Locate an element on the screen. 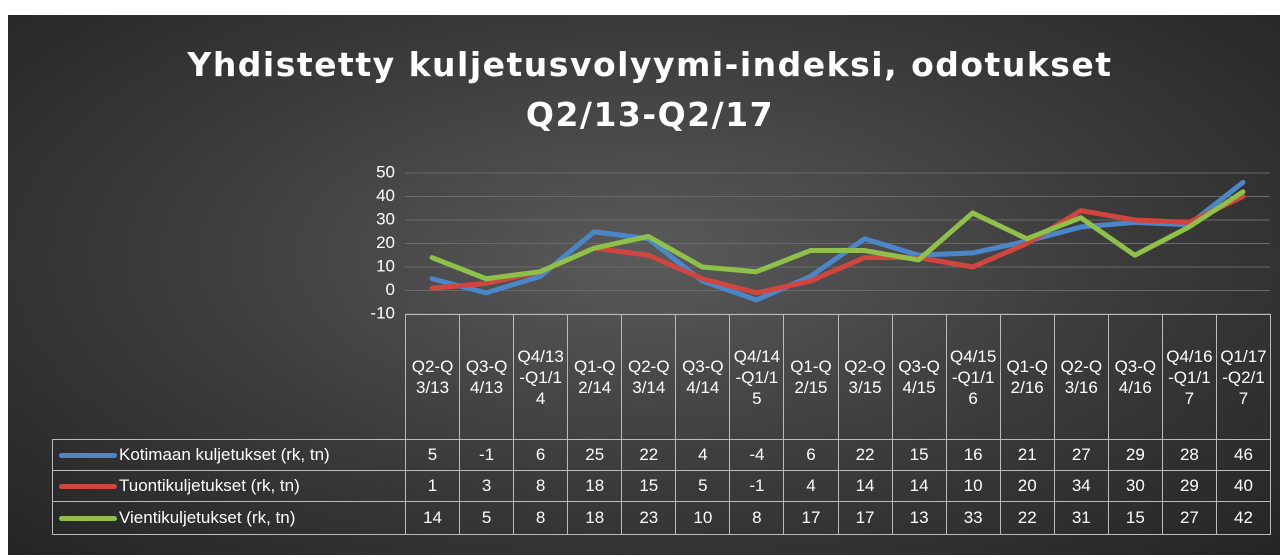 The width and height of the screenshot is (1284, 558). category-label: Q1/17-Q2/17 is located at coordinates (1243, 377).